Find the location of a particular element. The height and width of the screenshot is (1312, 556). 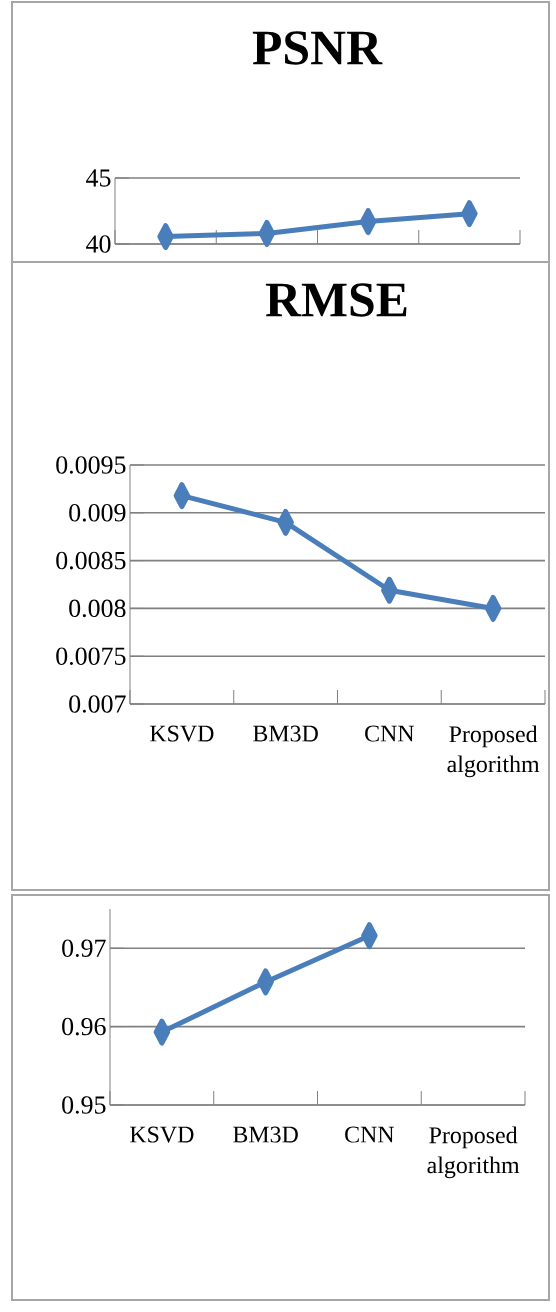

y-tick-label: 0.008 is located at coordinates (97, 608).